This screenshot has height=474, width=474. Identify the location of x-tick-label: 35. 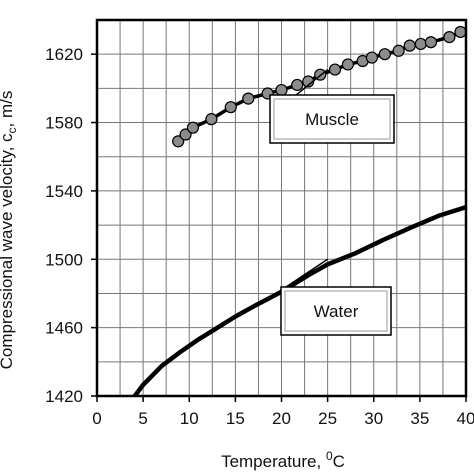
(419, 418).